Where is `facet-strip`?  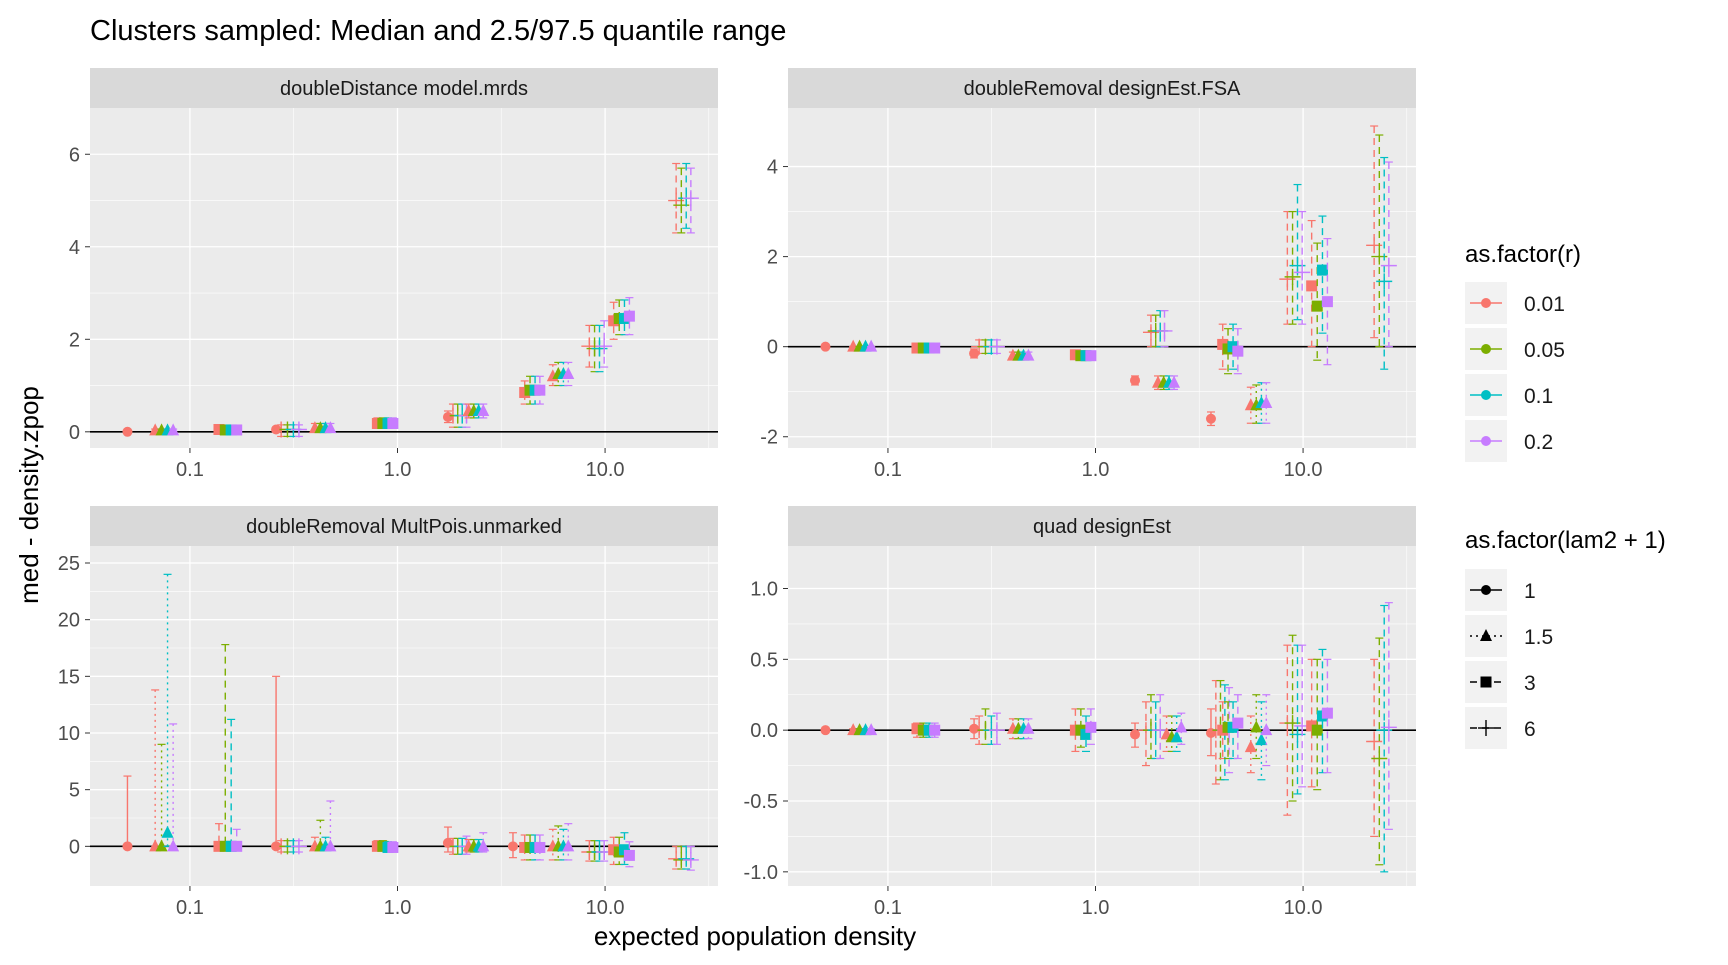
facet-strip is located at coordinates (404, 88).